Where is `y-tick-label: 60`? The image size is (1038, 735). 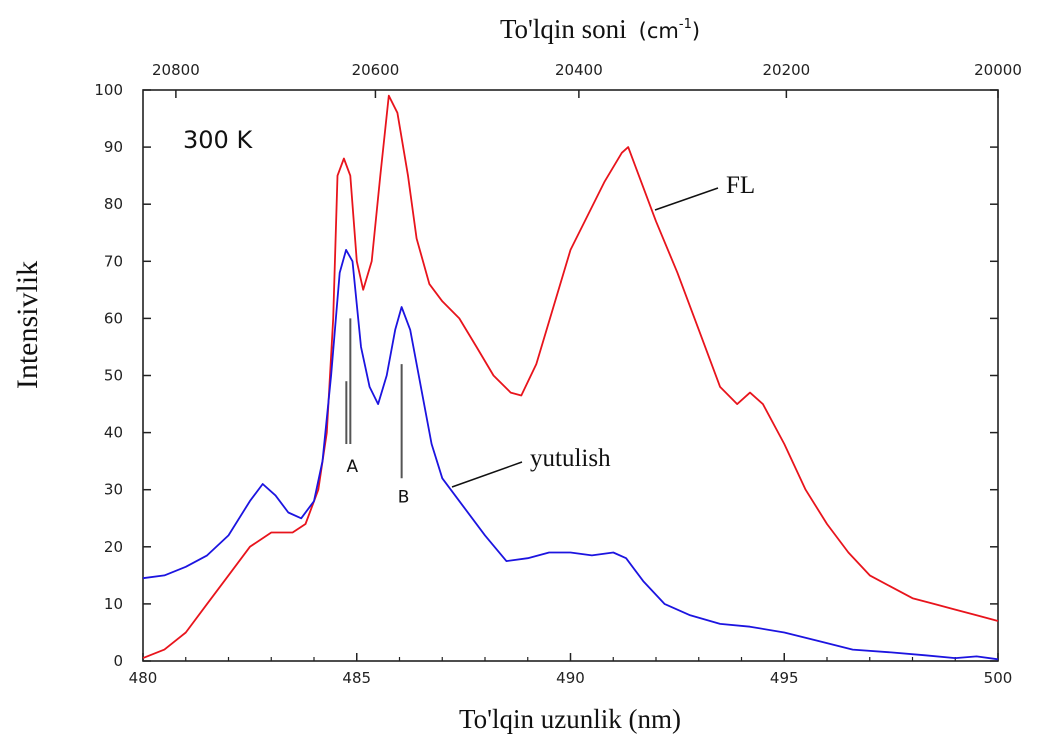
y-tick-label: 60 is located at coordinates (113, 318).